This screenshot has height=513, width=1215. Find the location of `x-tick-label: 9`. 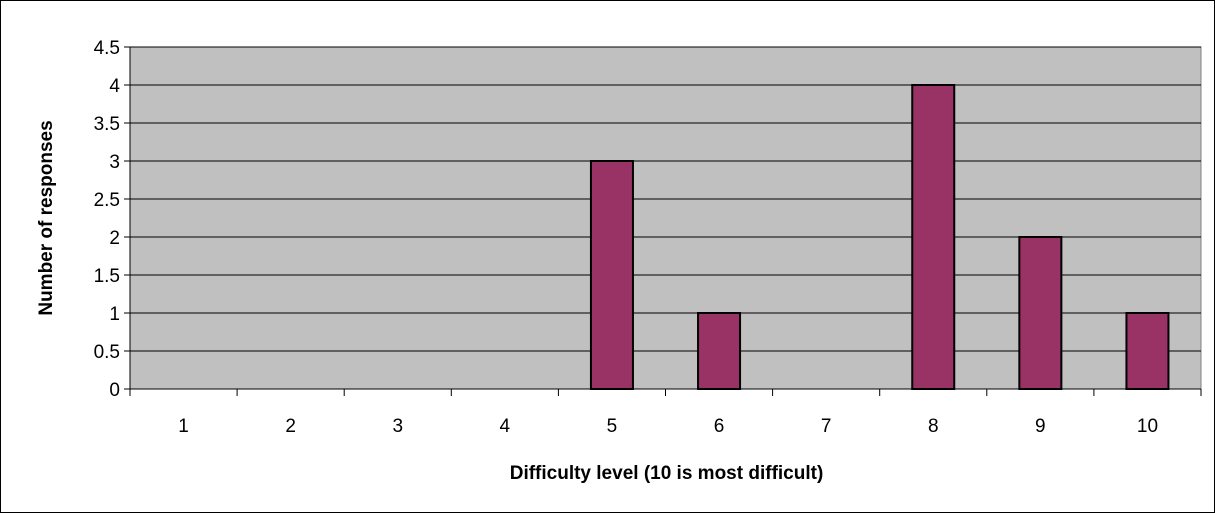

x-tick-label: 9 is located at coordinates (1040, 426).